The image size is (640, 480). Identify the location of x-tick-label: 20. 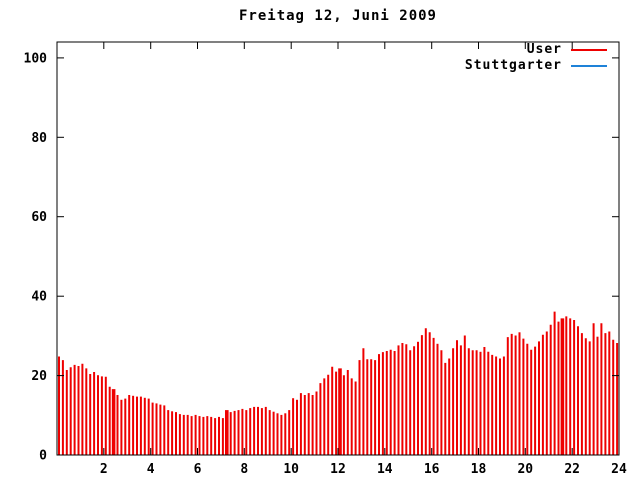
(525, 469).